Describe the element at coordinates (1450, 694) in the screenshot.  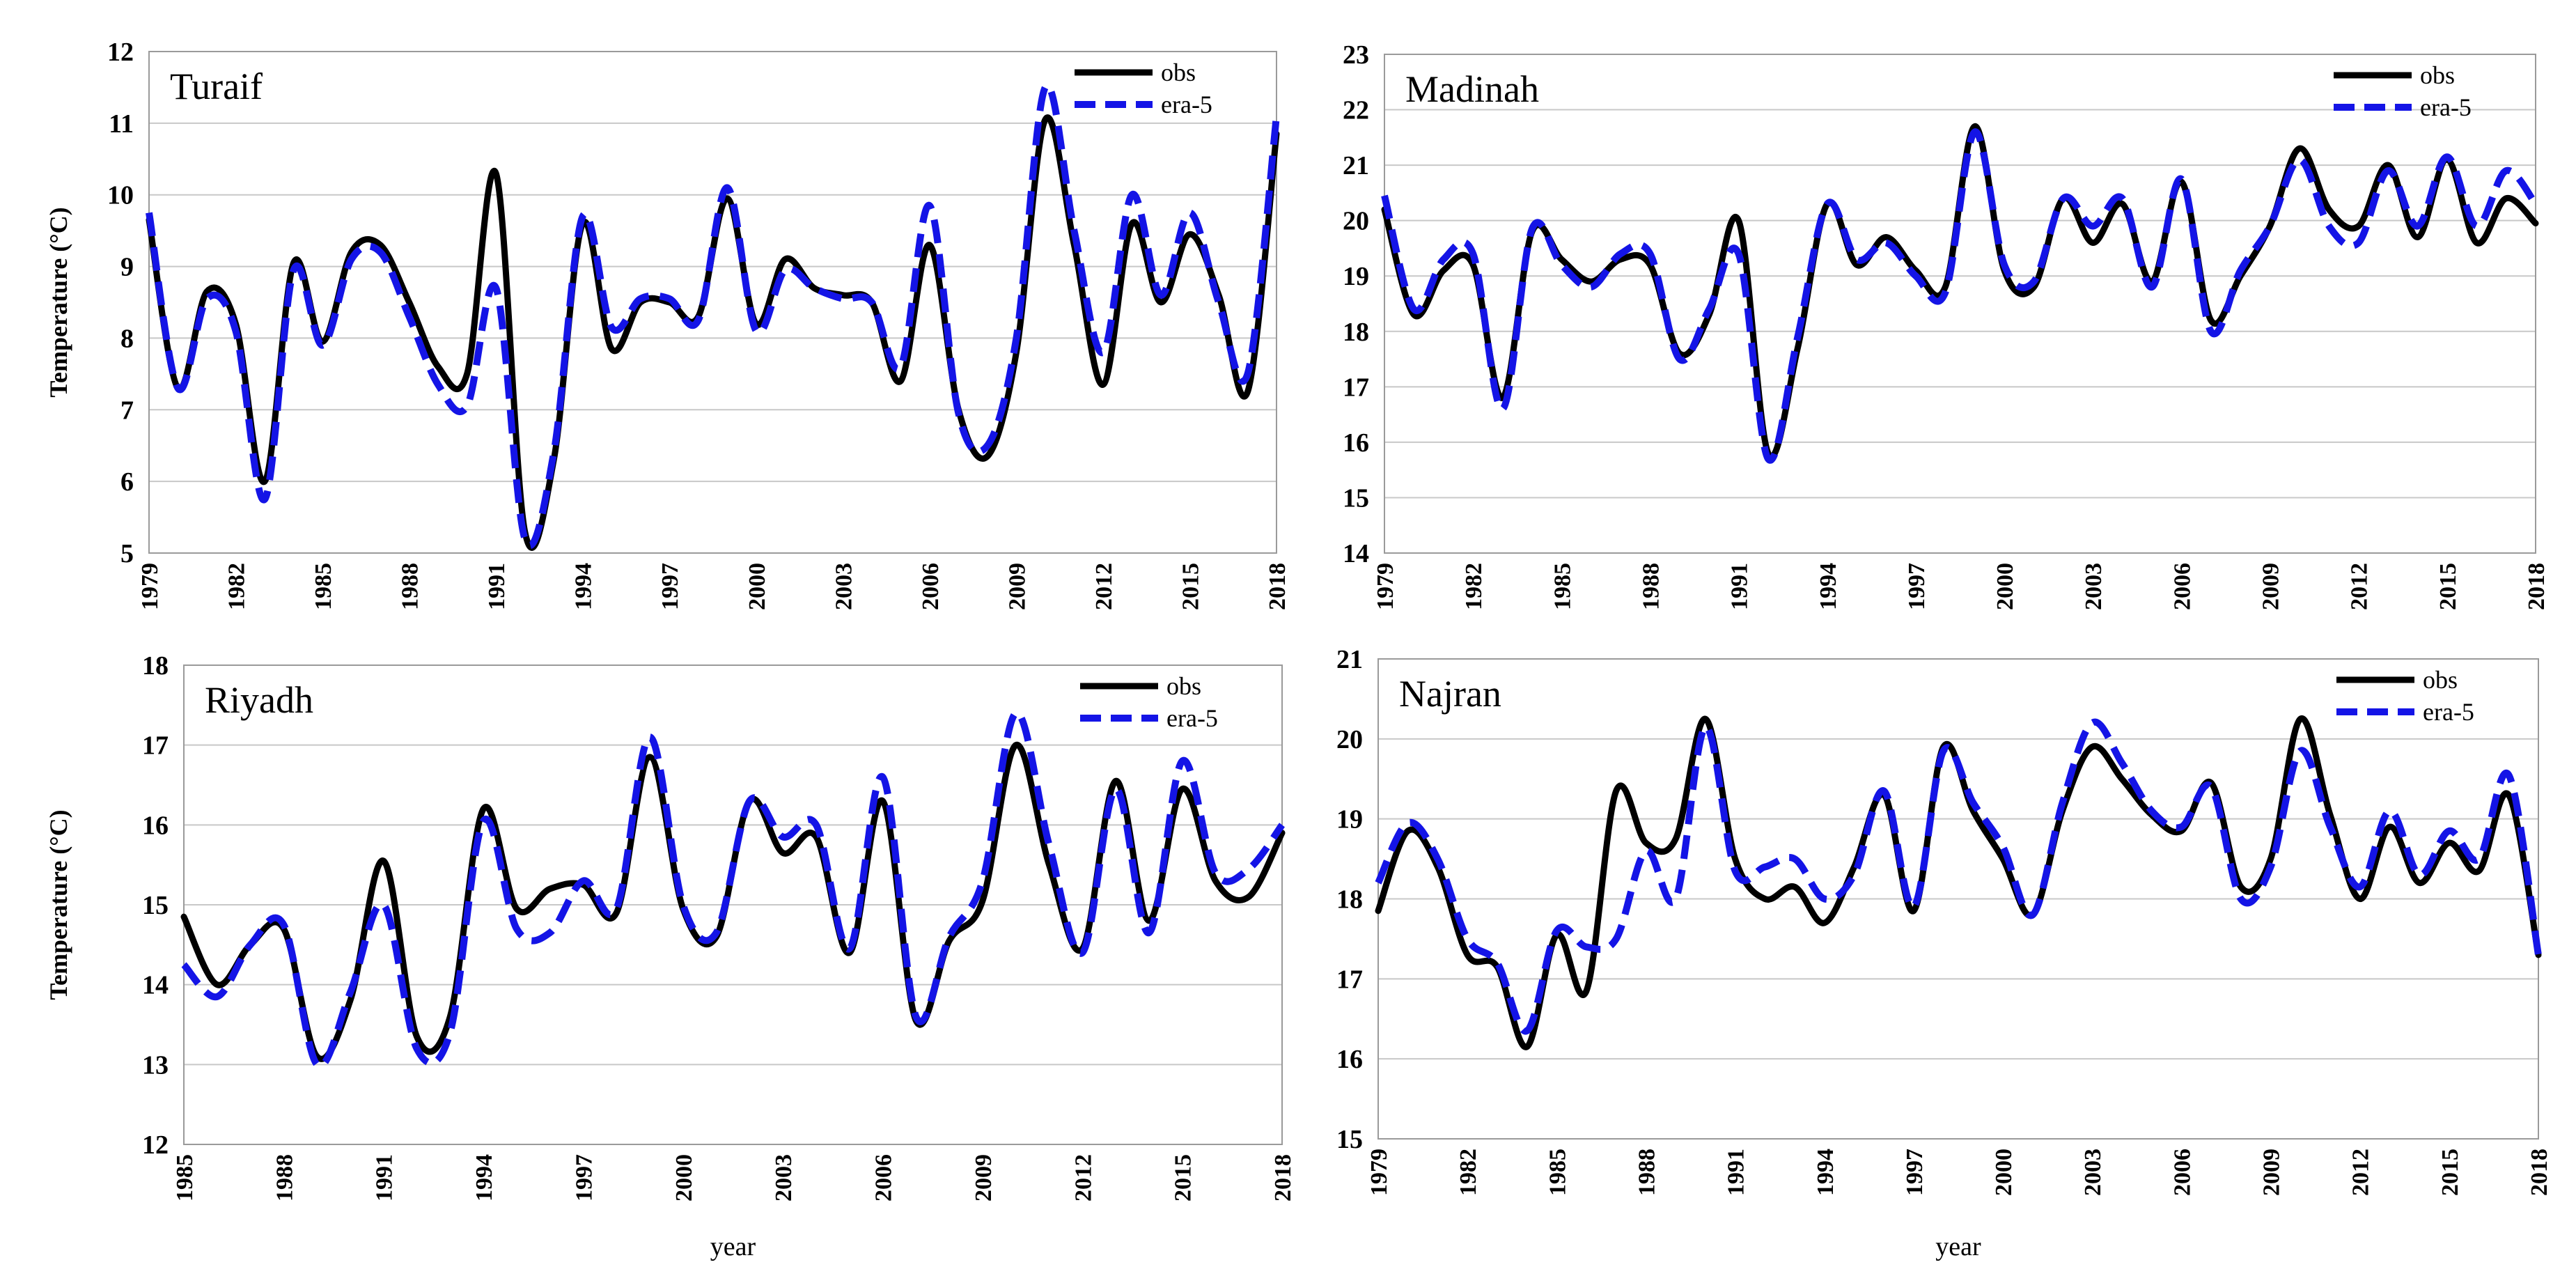
I see `panel-title: Najran` at that location.